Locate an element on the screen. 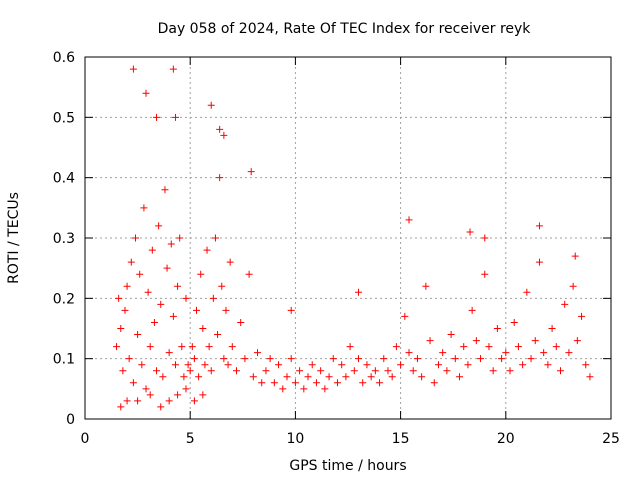  y-tick-label: 0.5 is located at coordinates (64, 118).